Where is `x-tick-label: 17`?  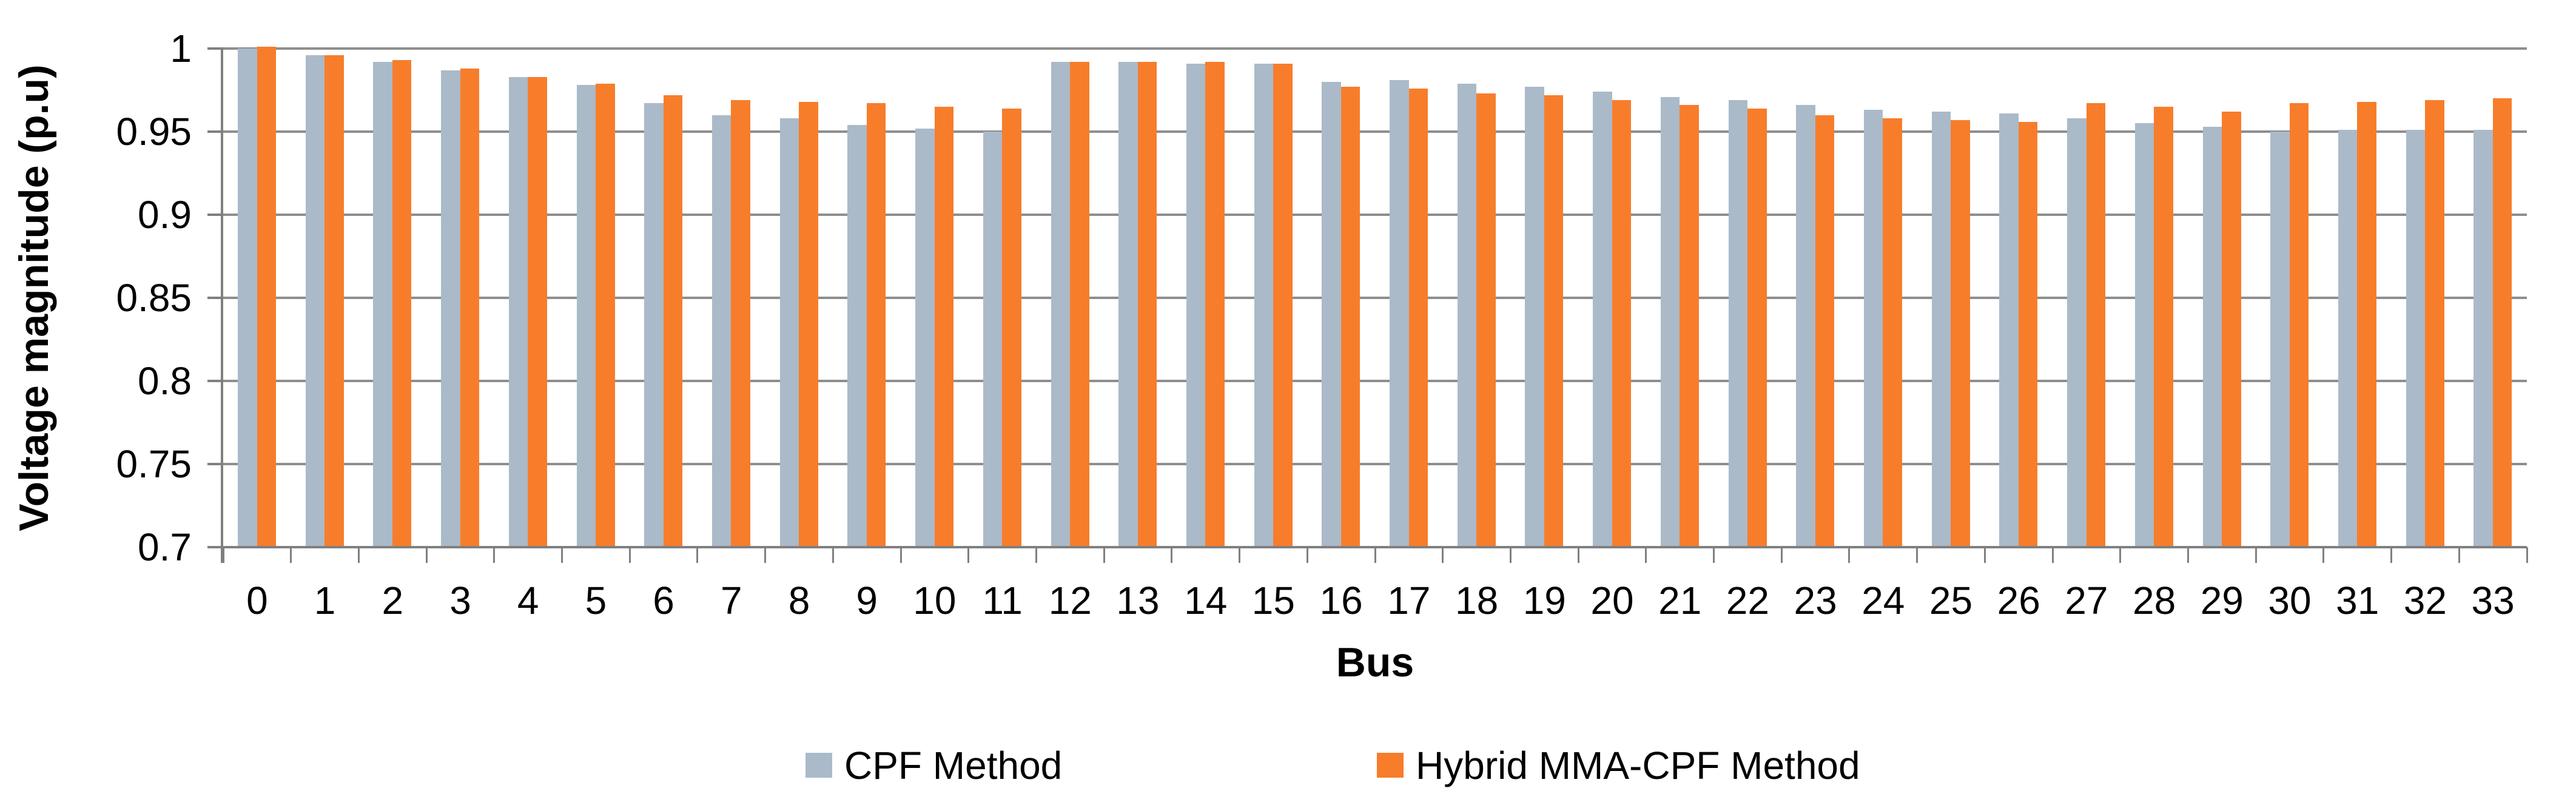 x-tick-label: 17 is located at coordinates (1409, 600).